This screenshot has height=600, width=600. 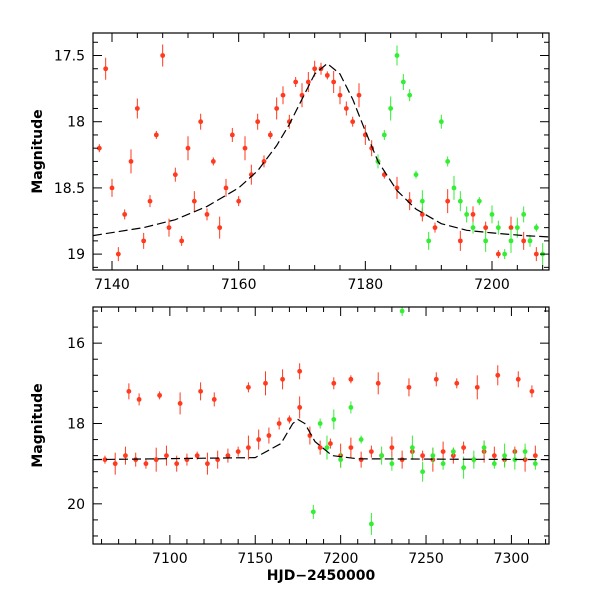 What do you see at coordinates (321, 576) in the screenshot?
I see `x-axis-label: HJD−2450000` at bounding box center [321, 576].